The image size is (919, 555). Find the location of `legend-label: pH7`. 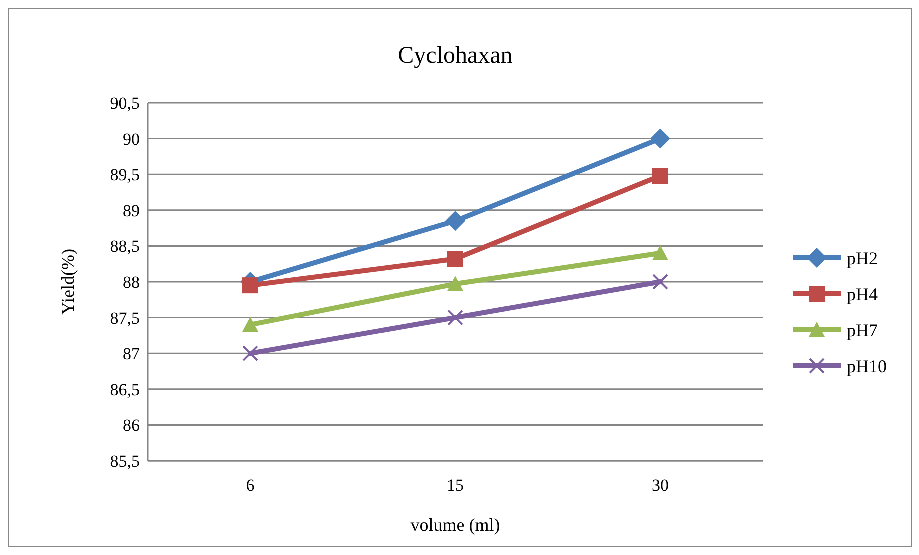

legend-label: pH7 is located at coordinates (862, 330).